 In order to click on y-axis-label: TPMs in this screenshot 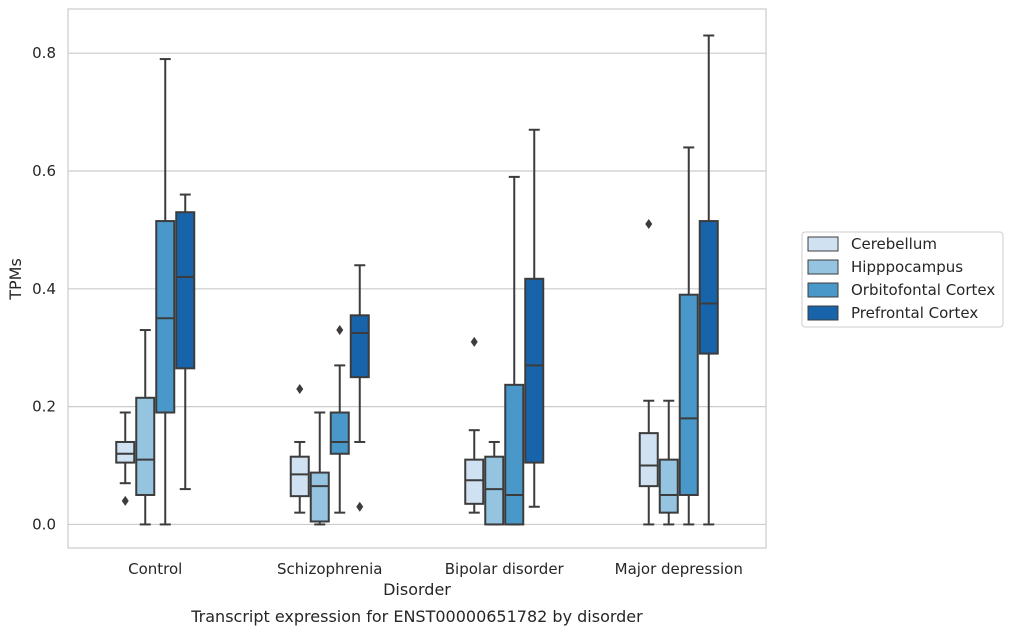, I will do `click(15, 279)`.